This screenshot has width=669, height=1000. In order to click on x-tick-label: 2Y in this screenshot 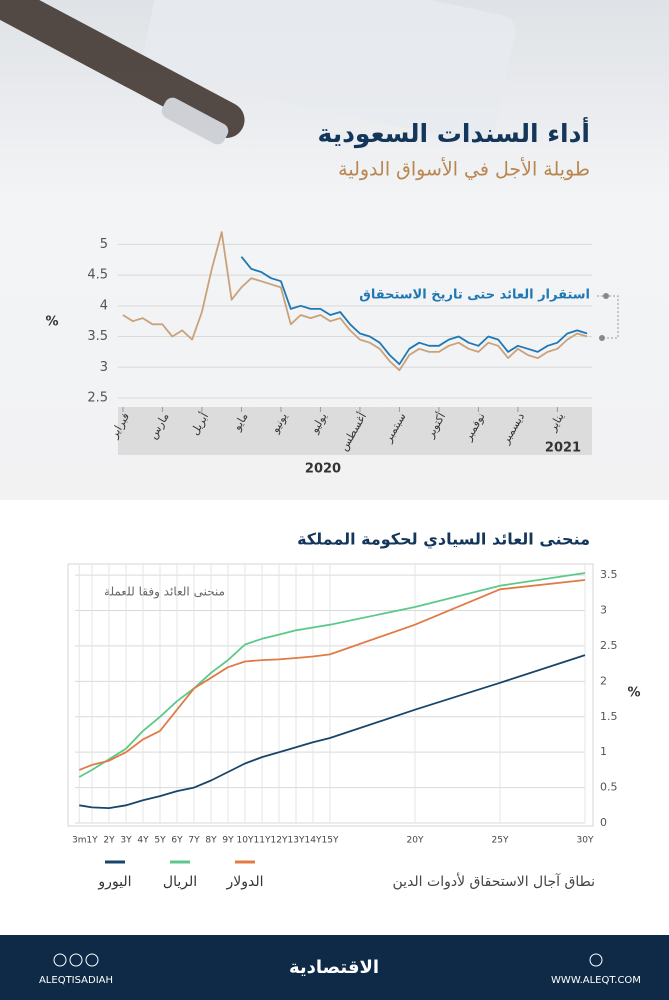, I will do `click(109, 841)`.